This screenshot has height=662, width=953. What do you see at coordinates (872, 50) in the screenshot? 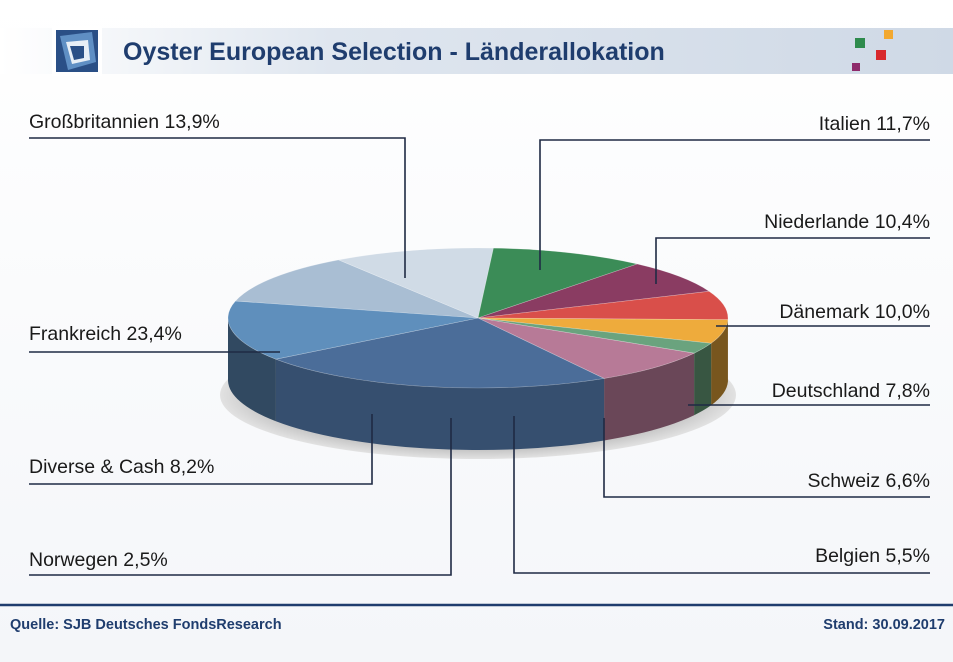
I see `decorative-squares-icon` at bounding box center [872, 50].